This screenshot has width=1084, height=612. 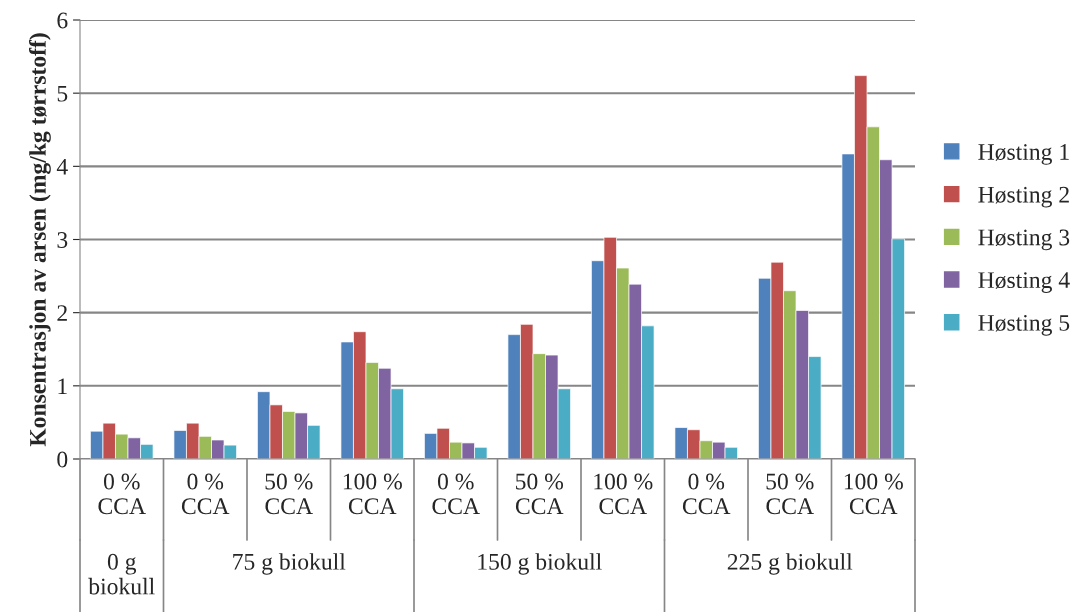 I want to click on y-tick-label: 0, so click(x=62, y=459).